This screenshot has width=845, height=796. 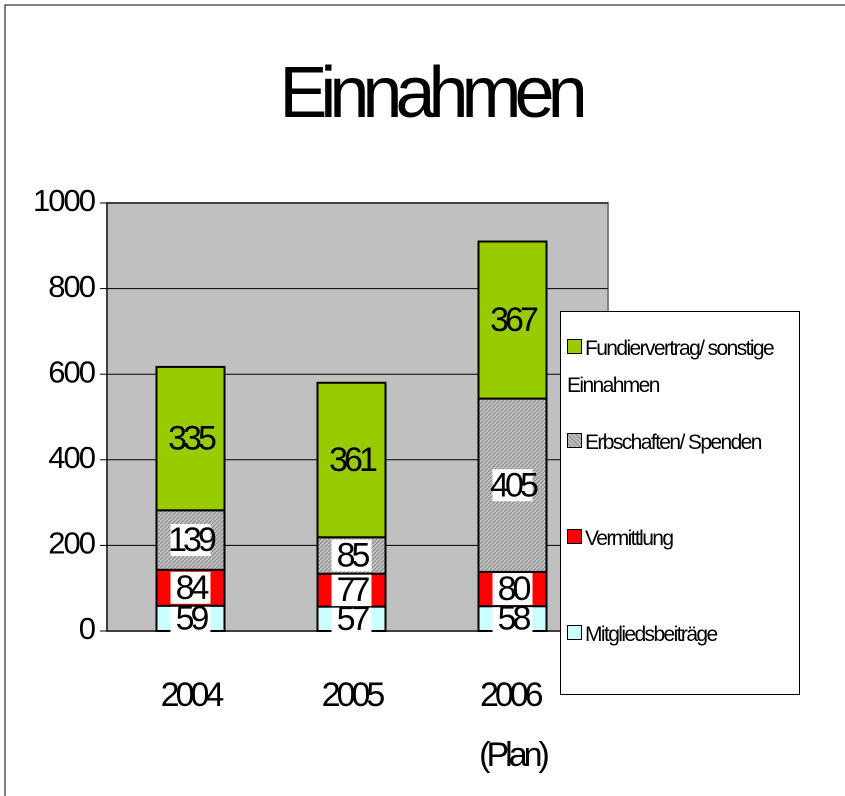 I want to click on x-tick-label: 2006 (Plan), so click(x=513, y=725).